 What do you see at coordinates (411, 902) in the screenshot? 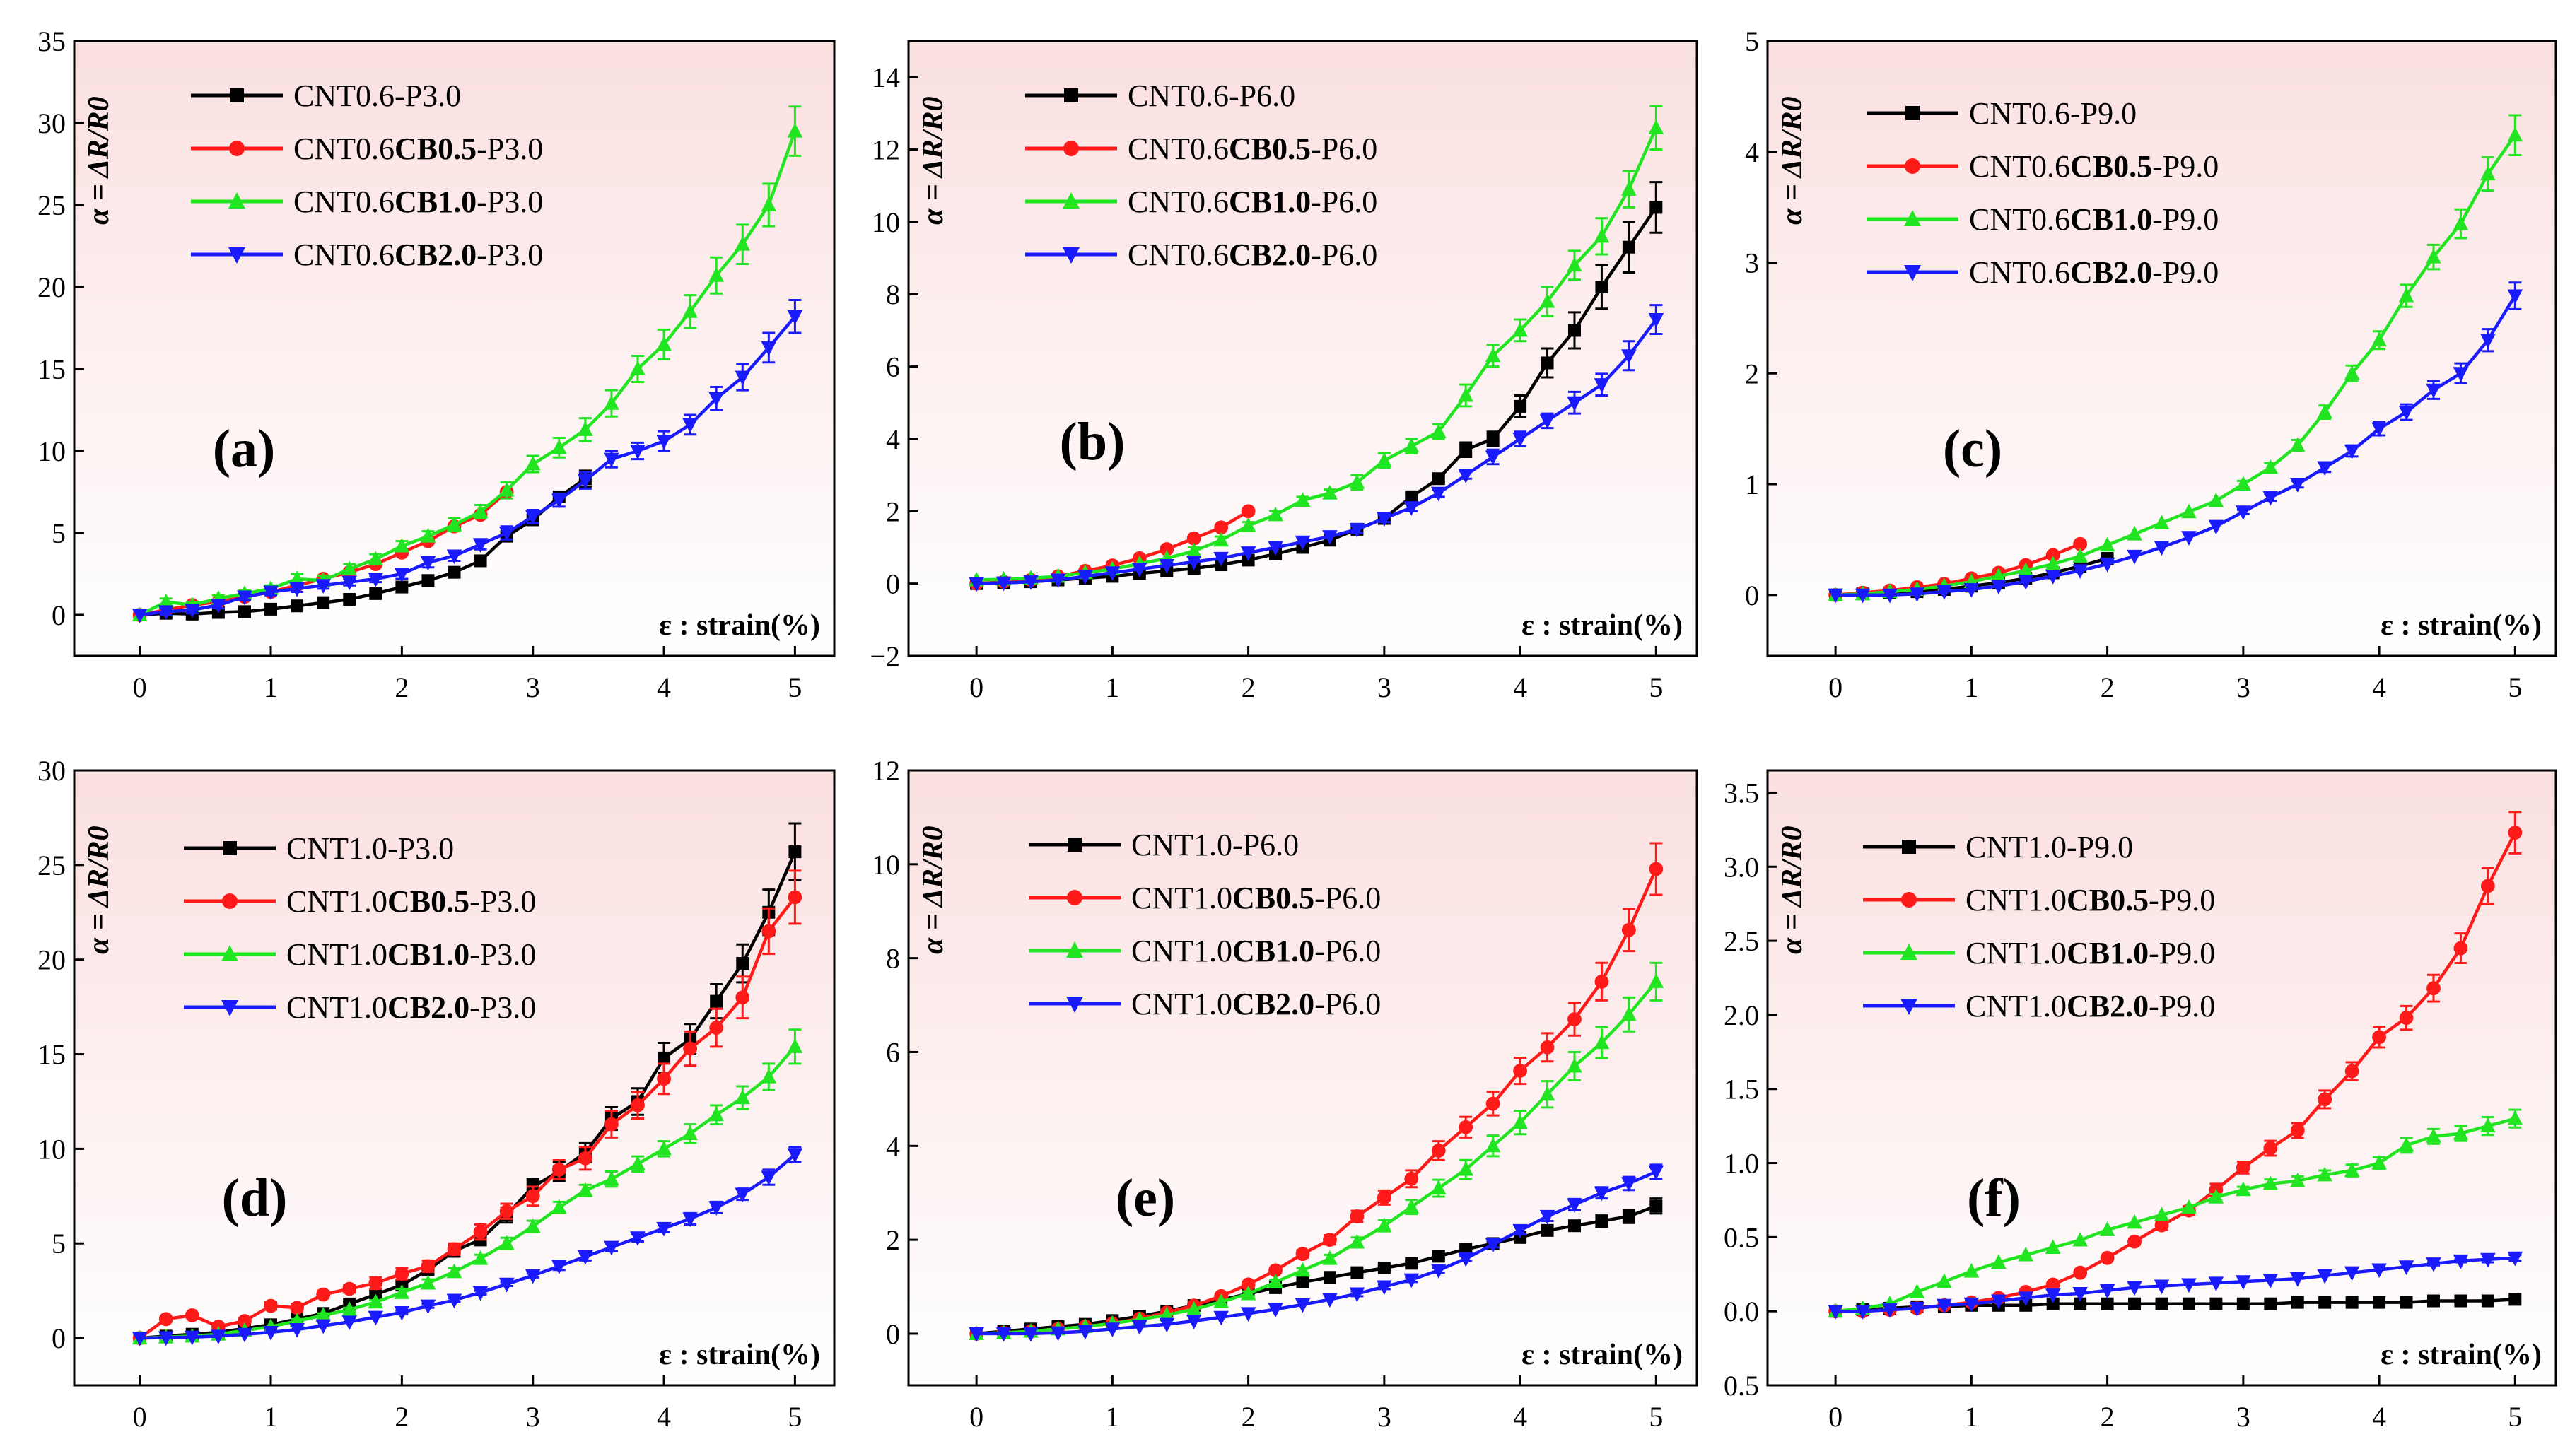
I see `legend-entry: CNT1.0CB0.5-P3.0` at bounding box center [411, 902].